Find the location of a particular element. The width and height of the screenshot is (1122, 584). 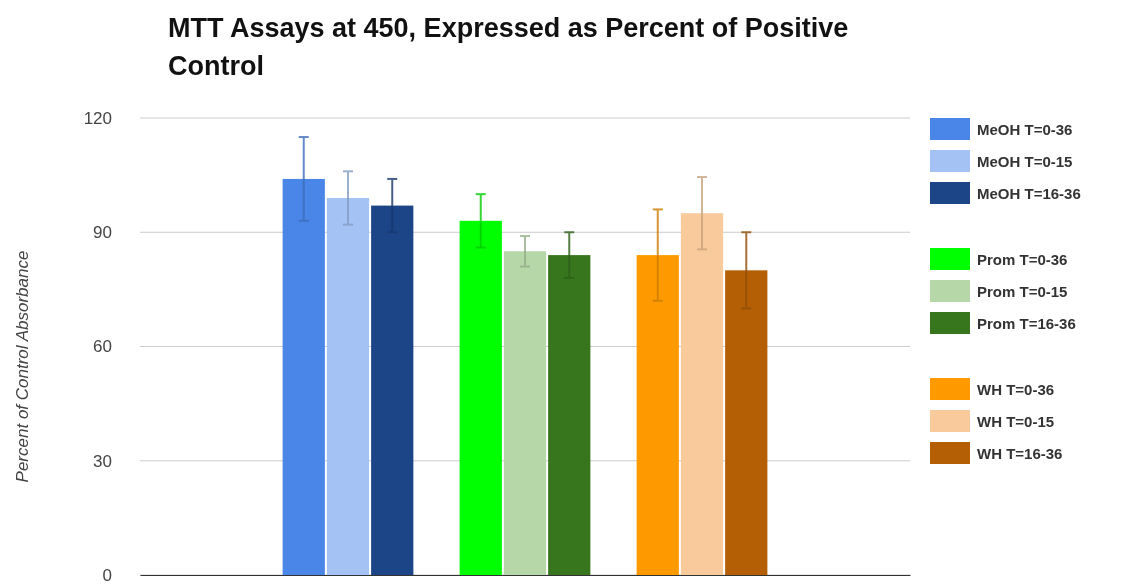

legend-label: MeOH T=16-36 is located at coordinates (1029, 193).